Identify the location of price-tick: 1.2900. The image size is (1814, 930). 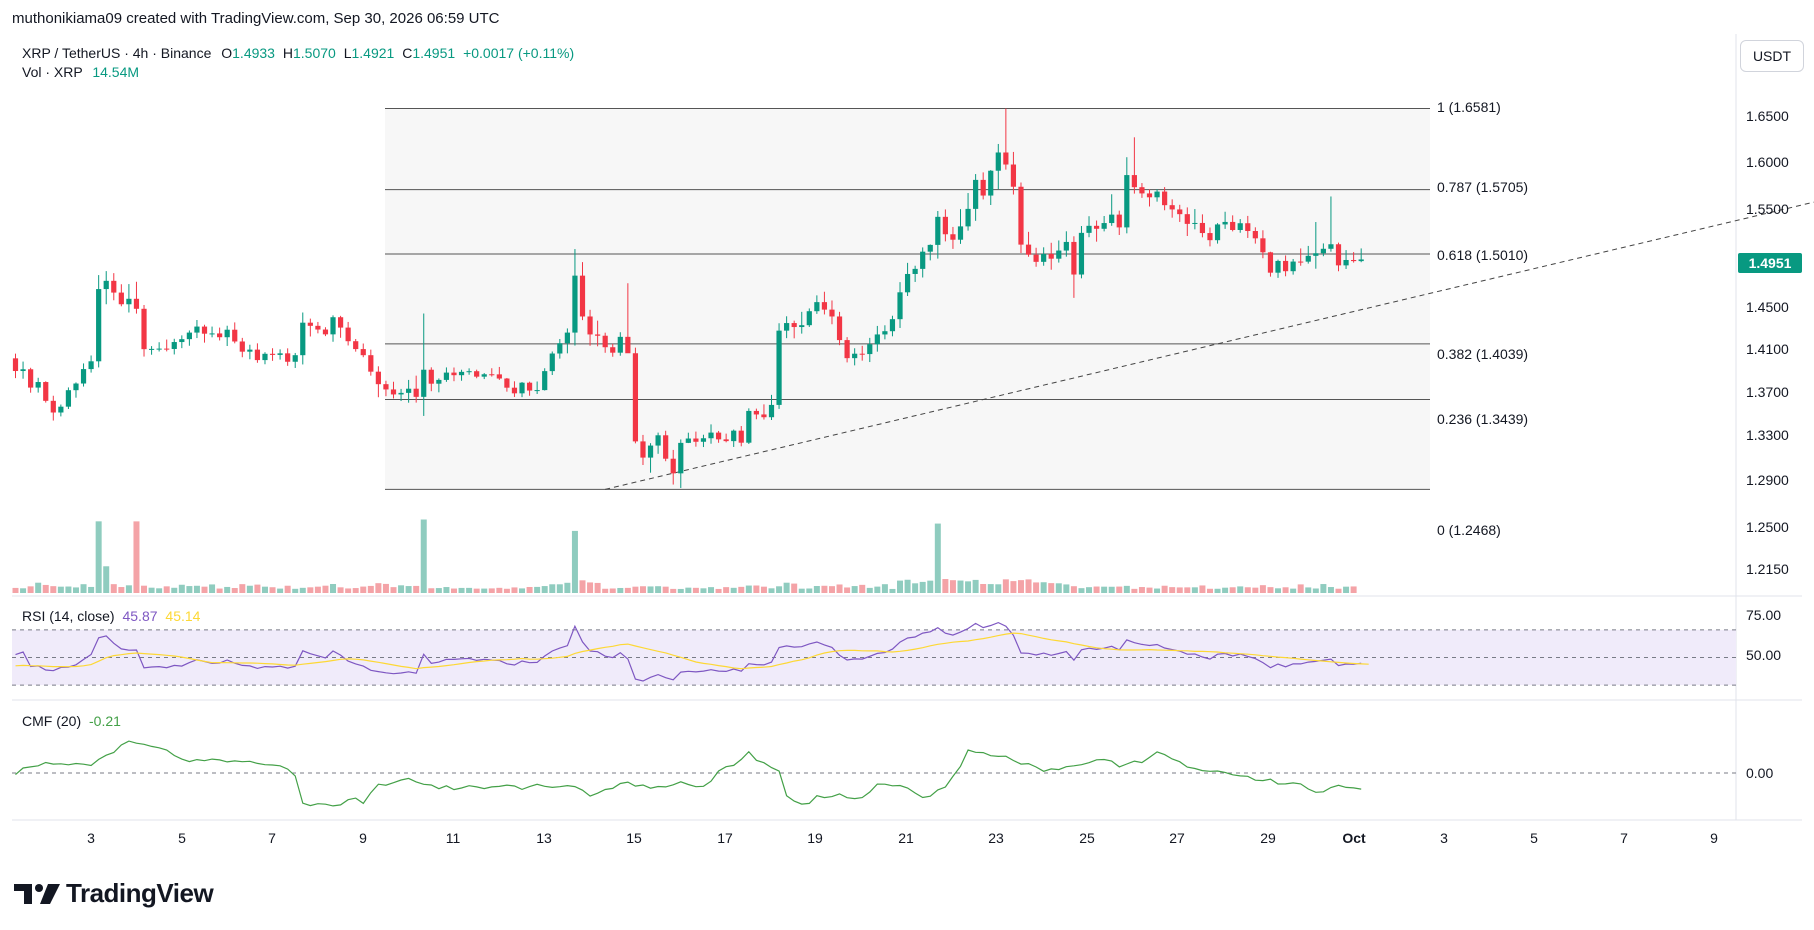
(1767, 480).